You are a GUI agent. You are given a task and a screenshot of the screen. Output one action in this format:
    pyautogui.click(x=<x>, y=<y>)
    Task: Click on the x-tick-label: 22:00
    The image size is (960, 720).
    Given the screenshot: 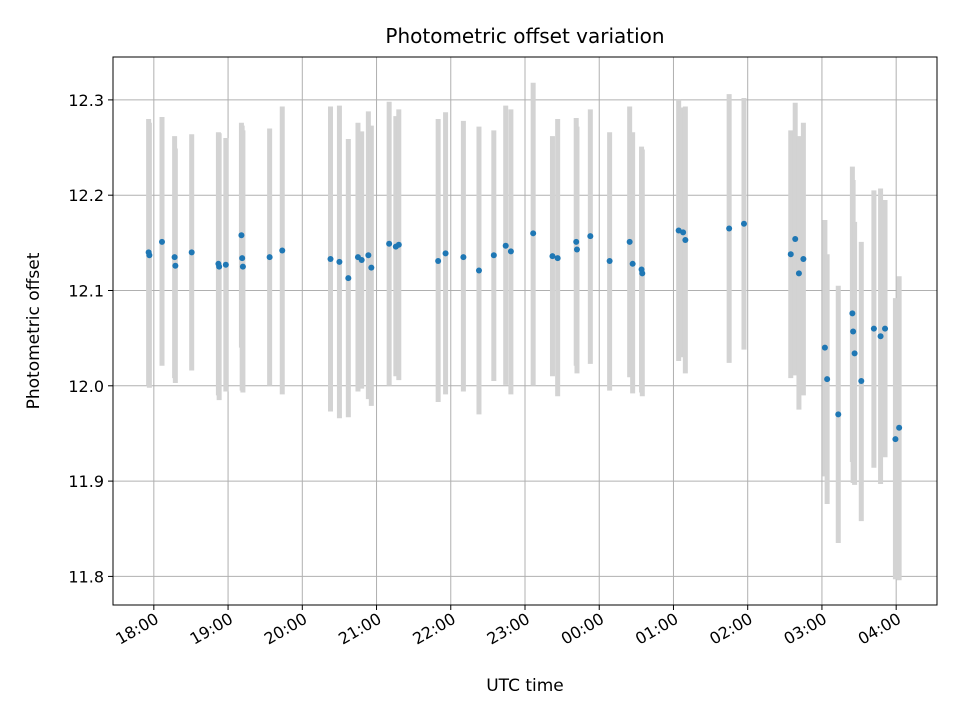 What is the action you would take?
    pyautogui.click(x=433, y=629)
    